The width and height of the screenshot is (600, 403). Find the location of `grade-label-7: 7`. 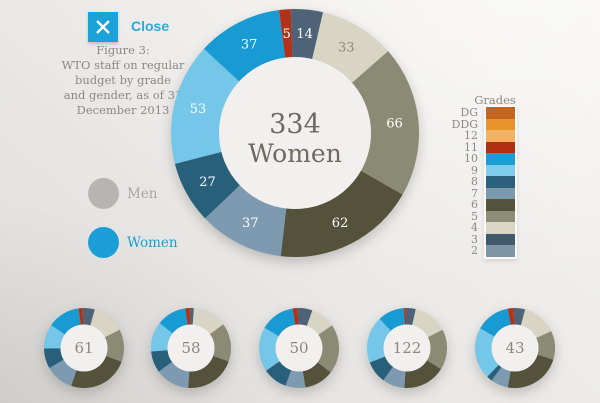

grade-label-7: 7 is located at coordinates (474, 193).